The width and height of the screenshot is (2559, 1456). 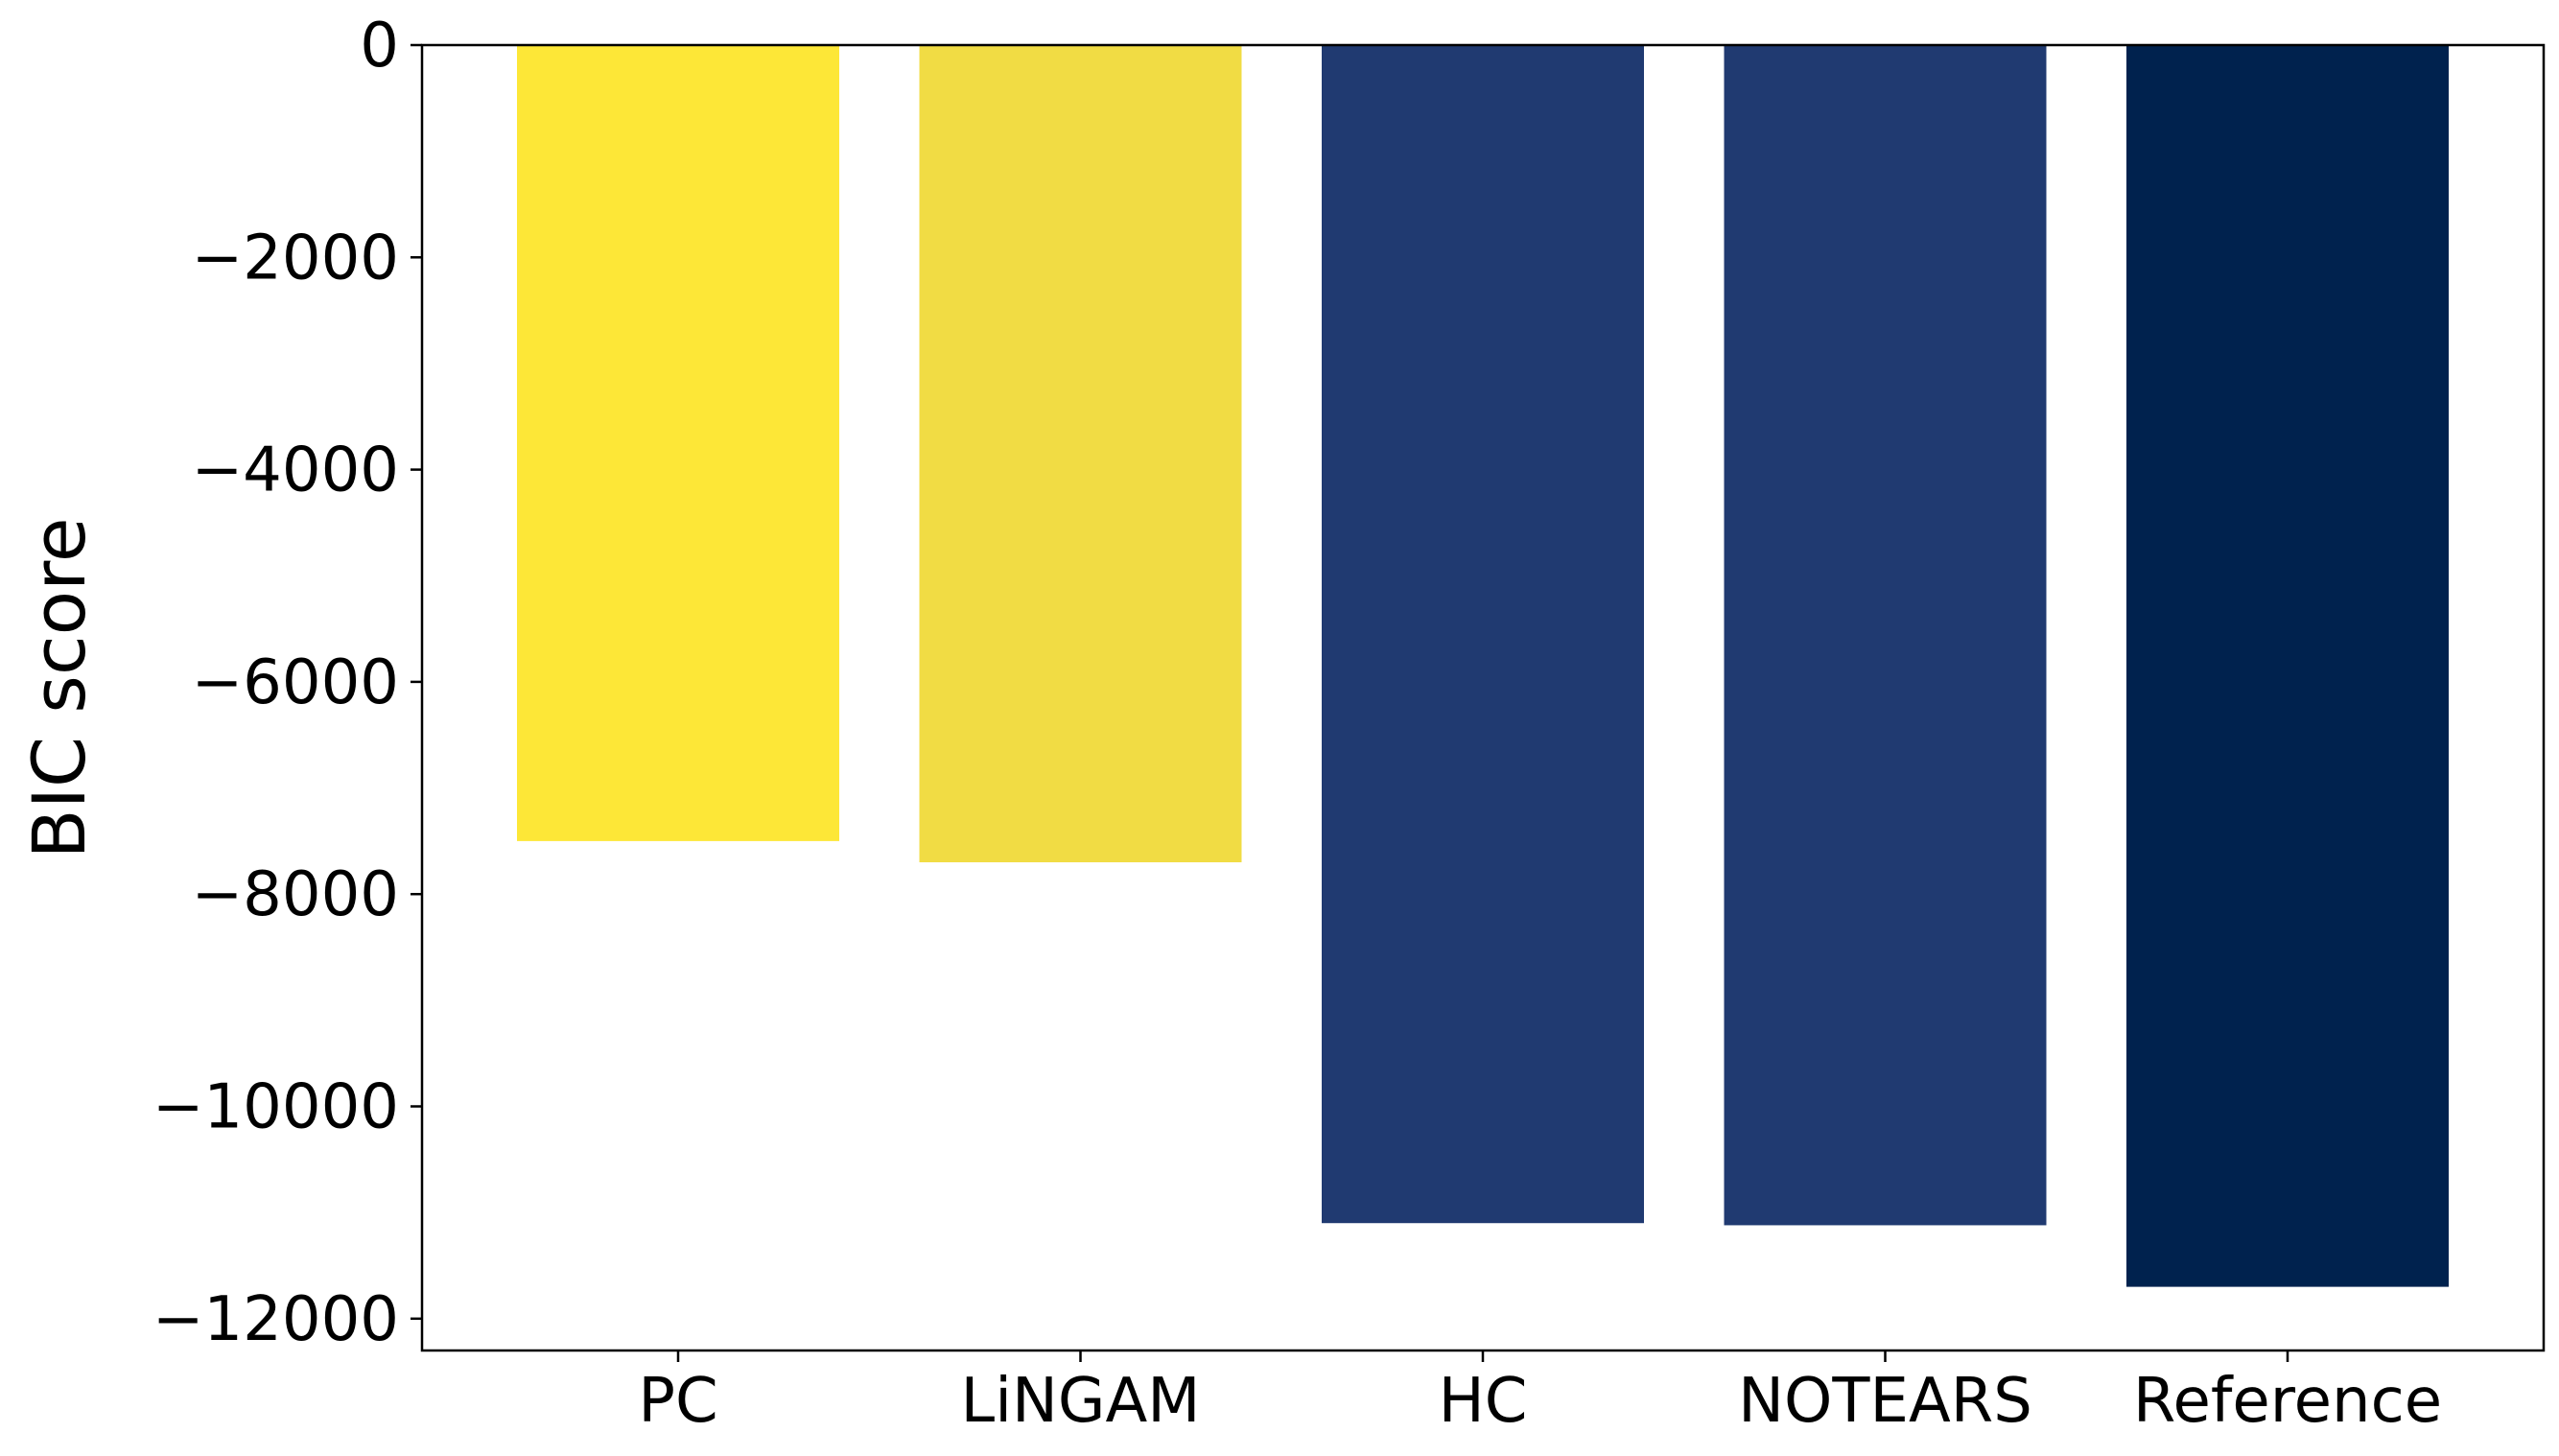 I want to click on x-tick-label-pc: PC, so click(x=677, y=1402).